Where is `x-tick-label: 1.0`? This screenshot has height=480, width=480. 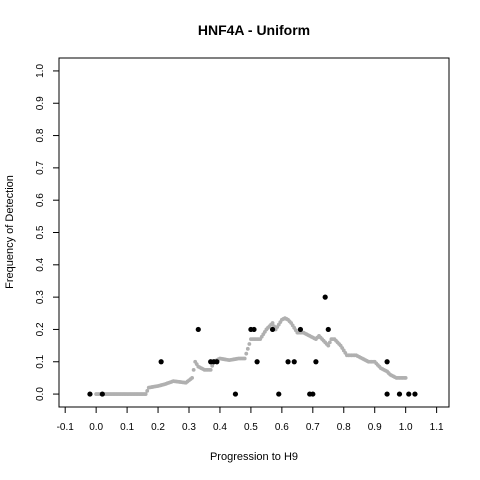
x-tick-label: 1.0 is located at coordinates (406, 427).